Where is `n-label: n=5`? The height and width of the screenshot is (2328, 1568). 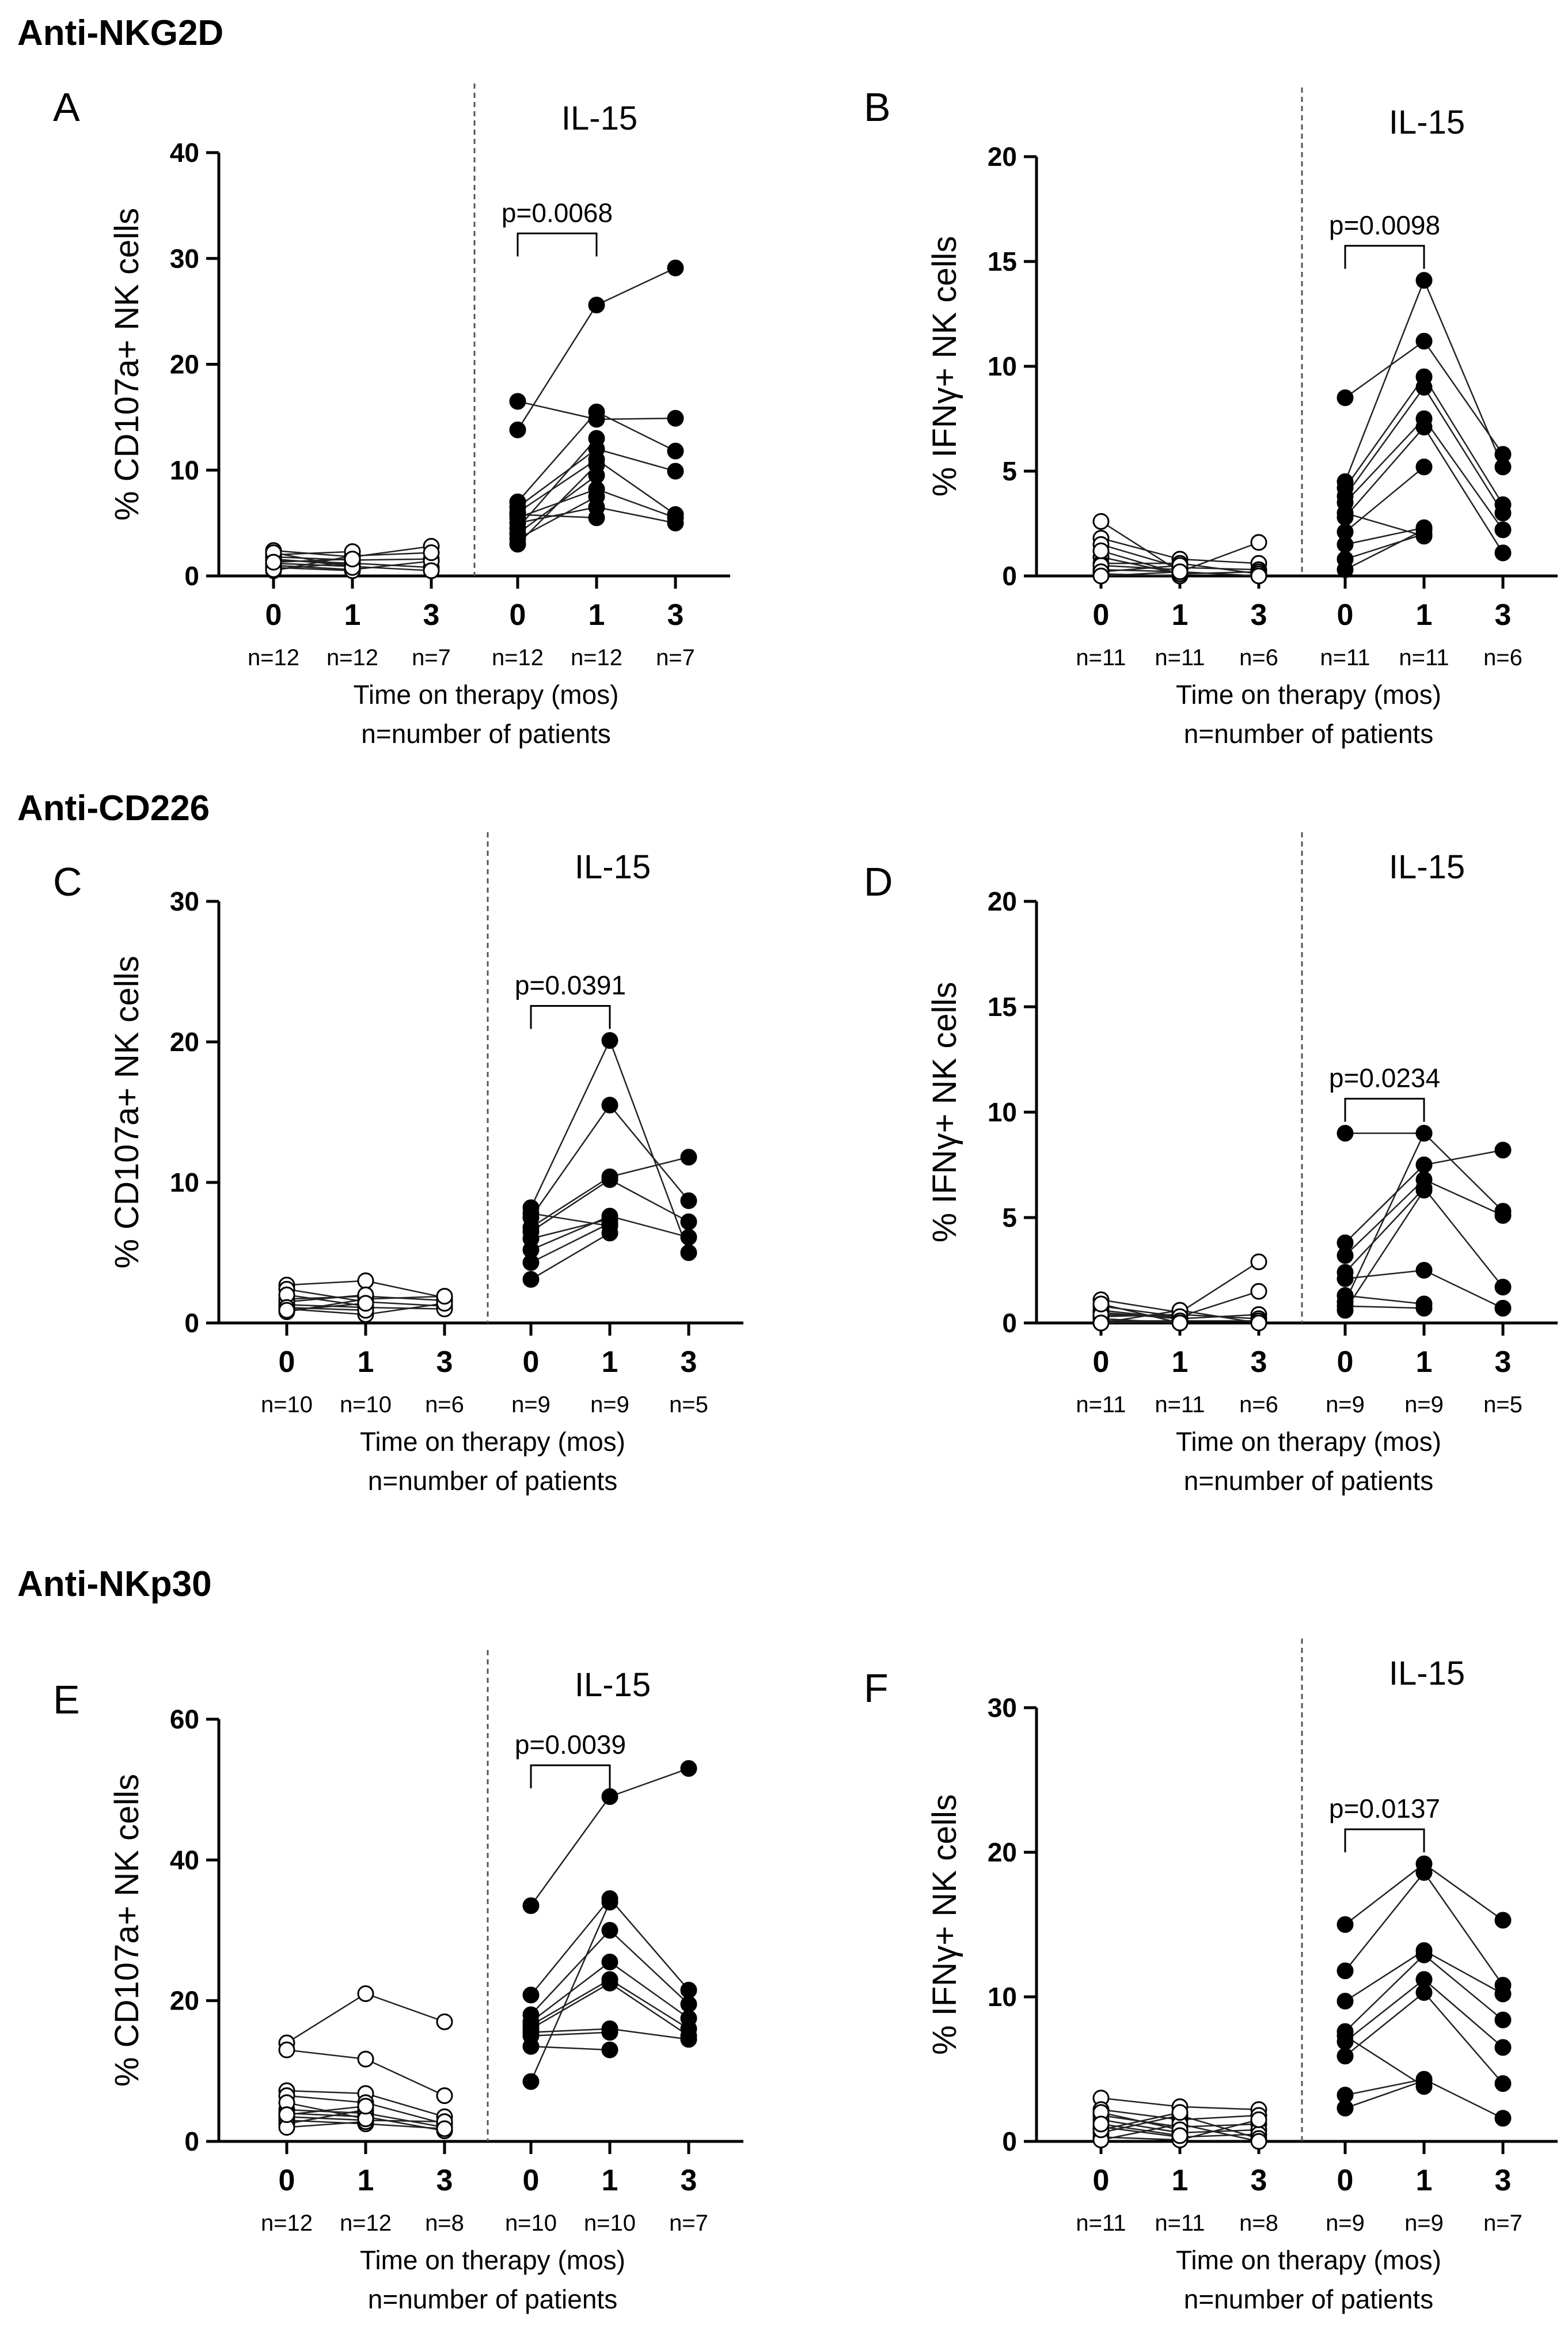 n-label: n=5 is located at coordinates (688, 1404).